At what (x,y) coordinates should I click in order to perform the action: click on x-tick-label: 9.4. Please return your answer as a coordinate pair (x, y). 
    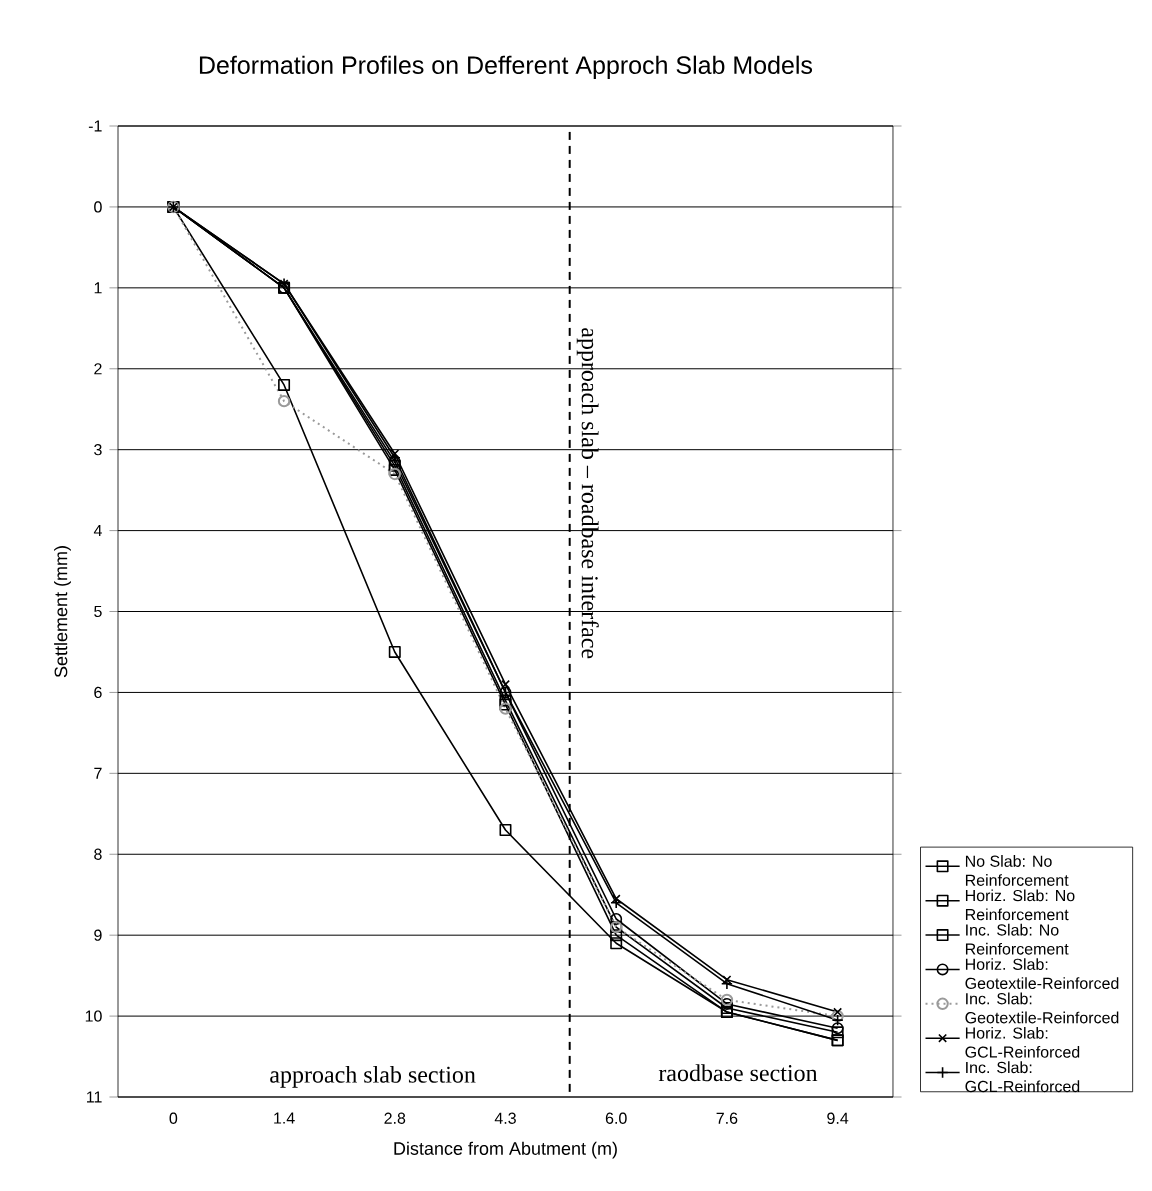
    Looking at the image, I should click on (838, 1118).